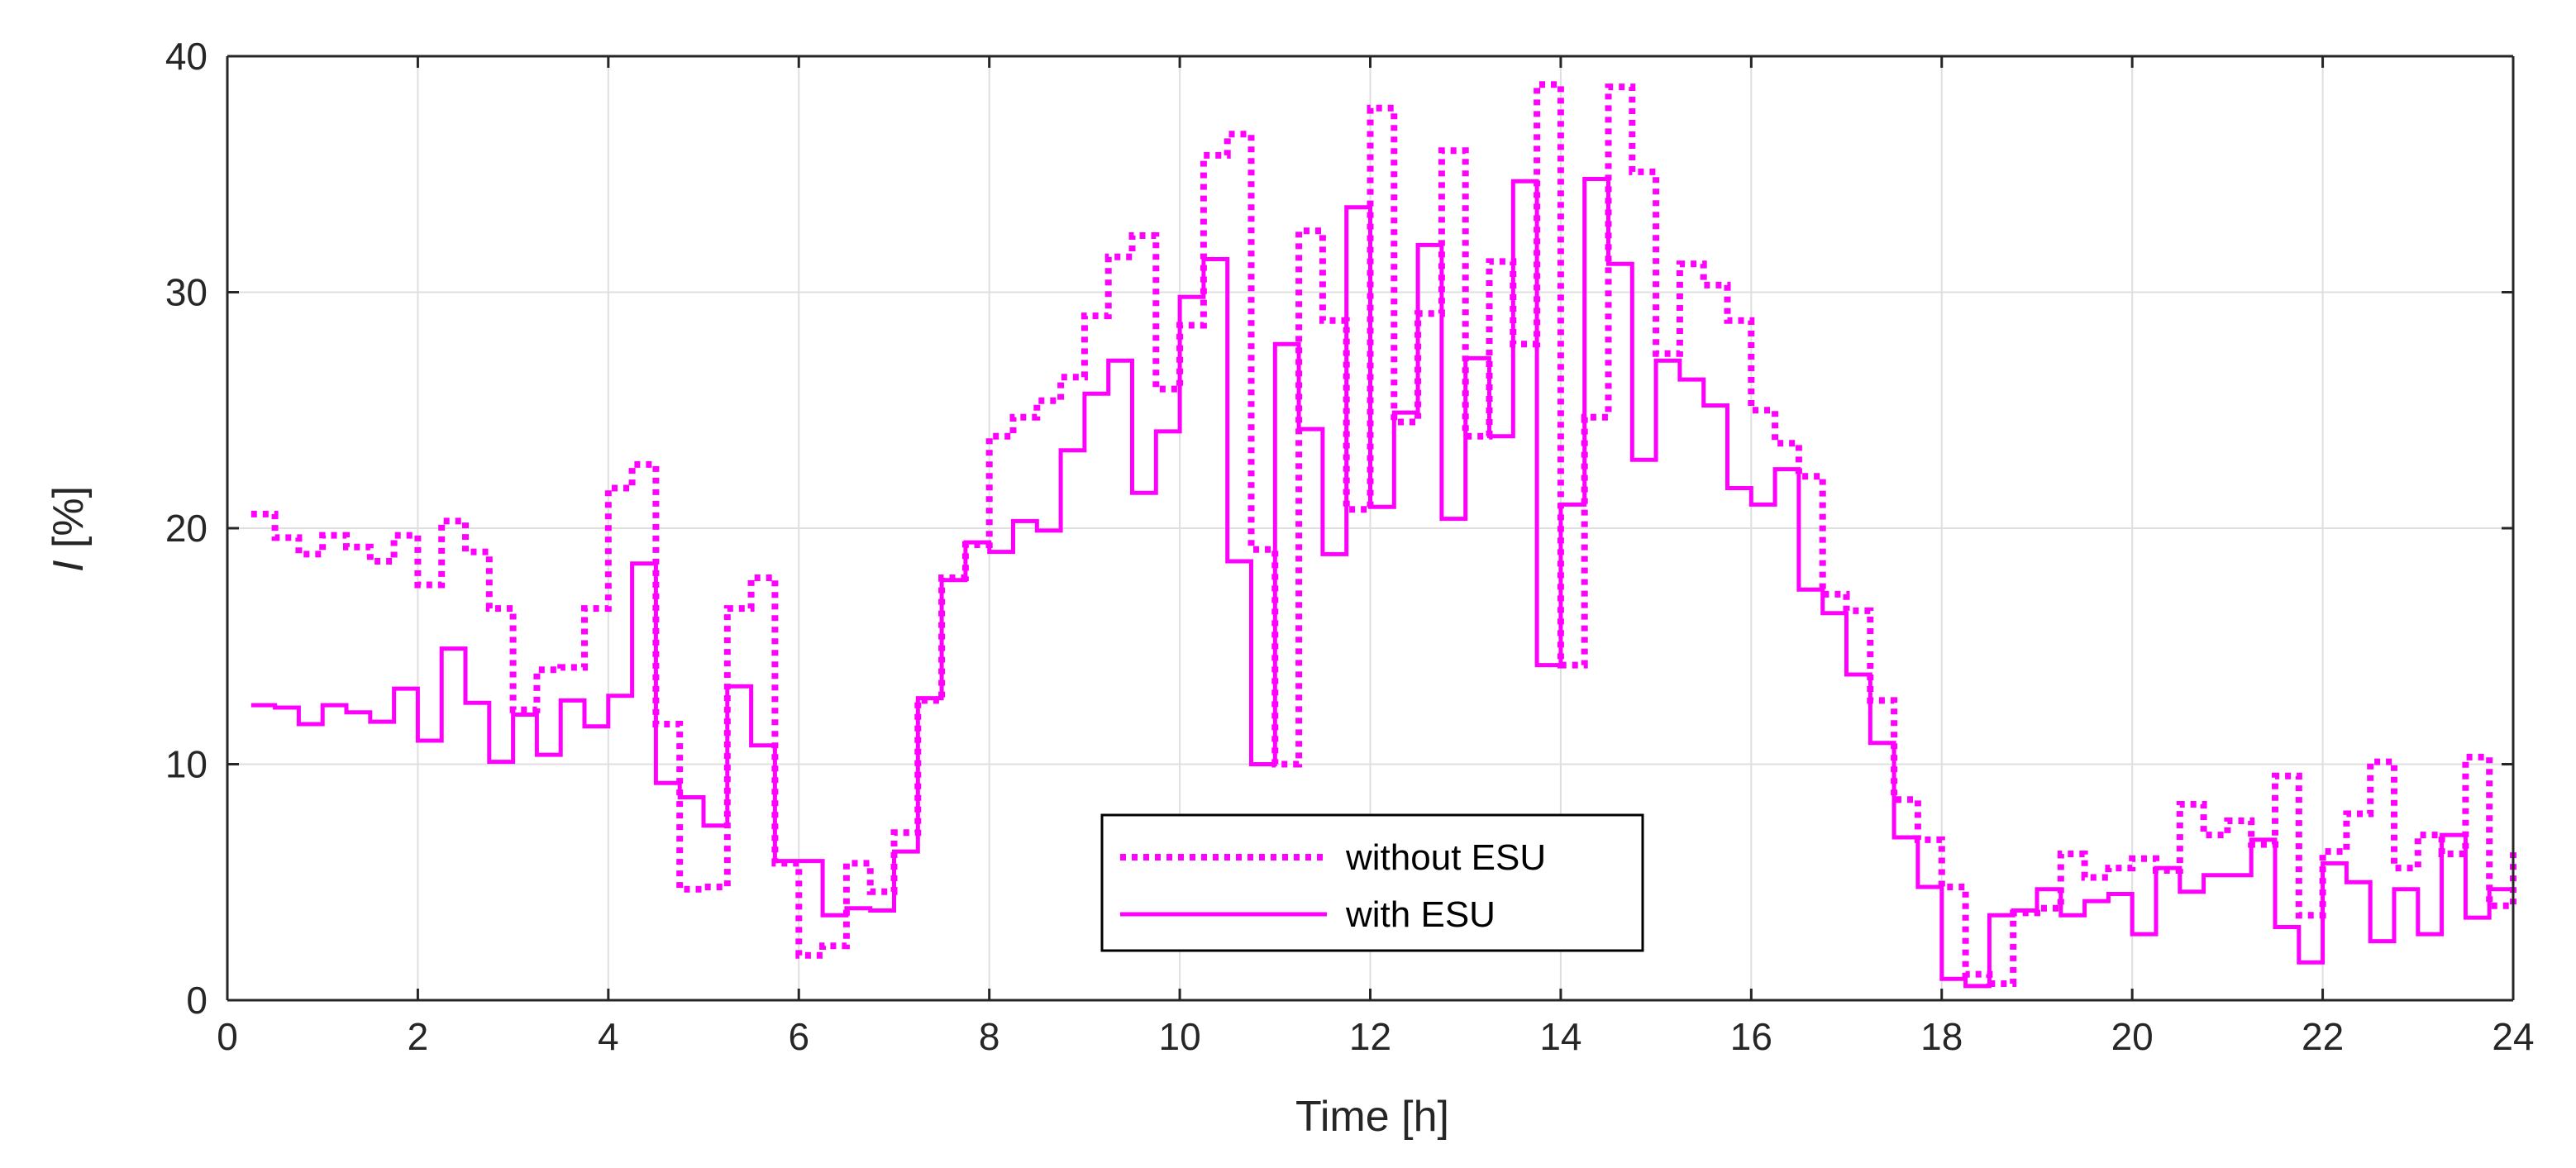  What do you see at coordinates (2513, 1036) in the screenshot?
I see `x-tick-label: 24` at bounding box center [2513, 1036].